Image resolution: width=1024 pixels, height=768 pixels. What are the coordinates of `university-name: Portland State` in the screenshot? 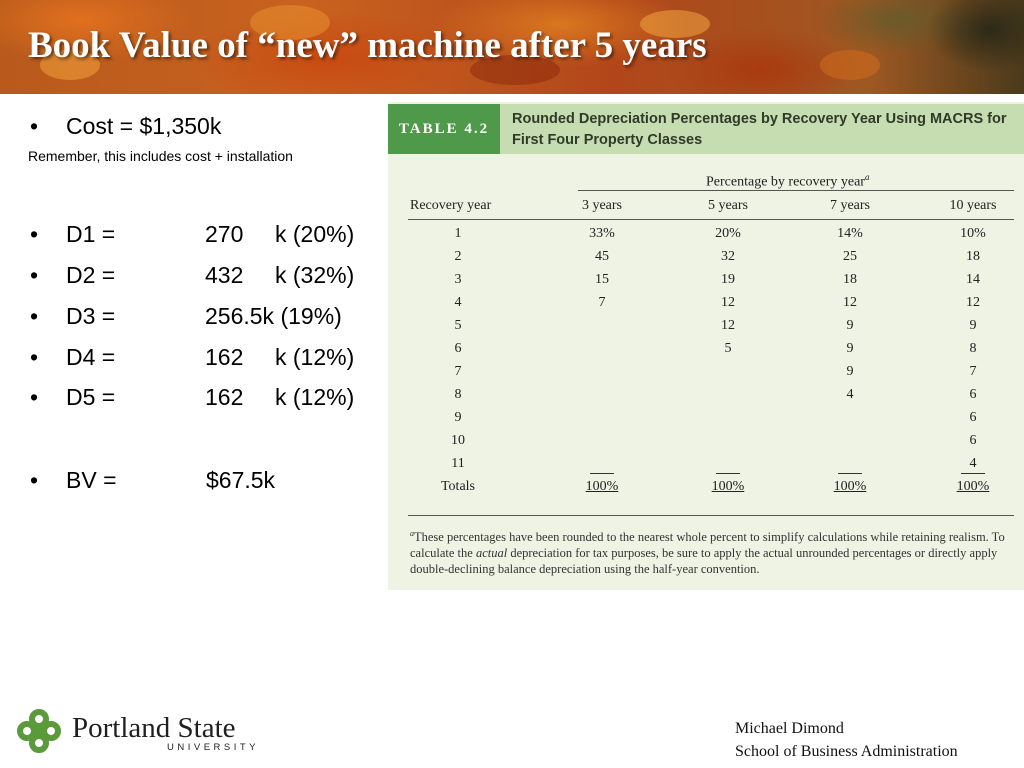 It's located at (154, 728).